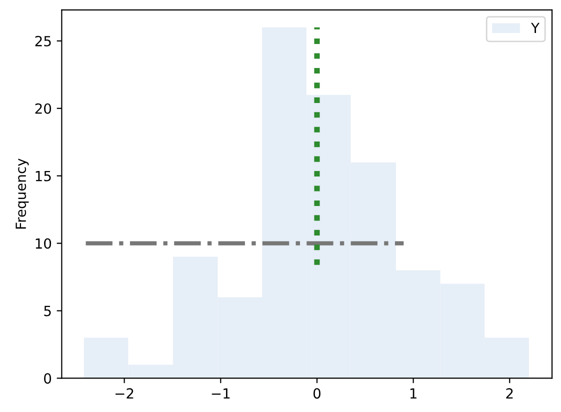  What do you see at coordinates (43, 41) in the screenshot?
I see `y-tick-label: 25` at bounding box center [43, 41].